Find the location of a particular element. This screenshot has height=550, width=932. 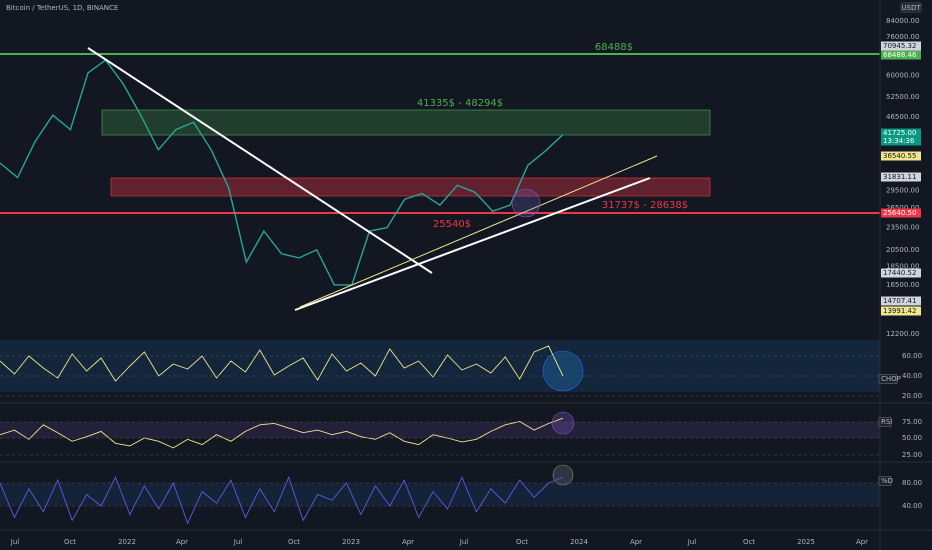

currency-box is located at coordinates (911, 7).